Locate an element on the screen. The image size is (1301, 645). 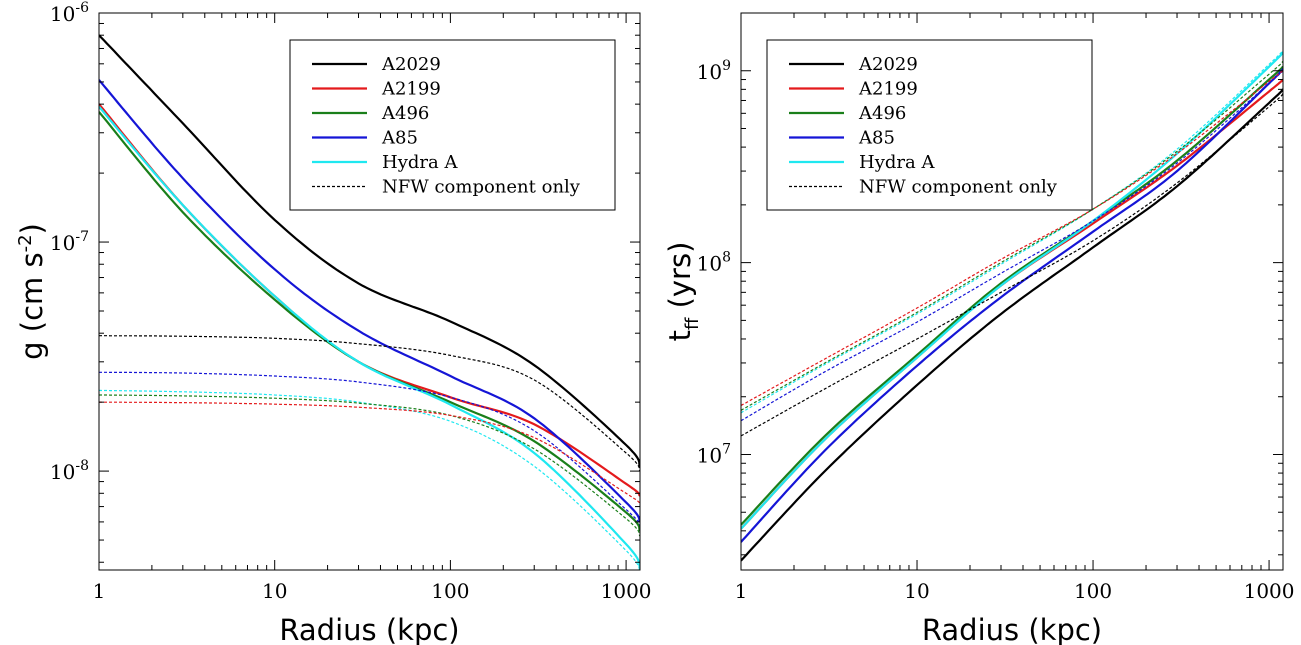
y-tick-label: 10⁷ is located at coordinates (714, 454).